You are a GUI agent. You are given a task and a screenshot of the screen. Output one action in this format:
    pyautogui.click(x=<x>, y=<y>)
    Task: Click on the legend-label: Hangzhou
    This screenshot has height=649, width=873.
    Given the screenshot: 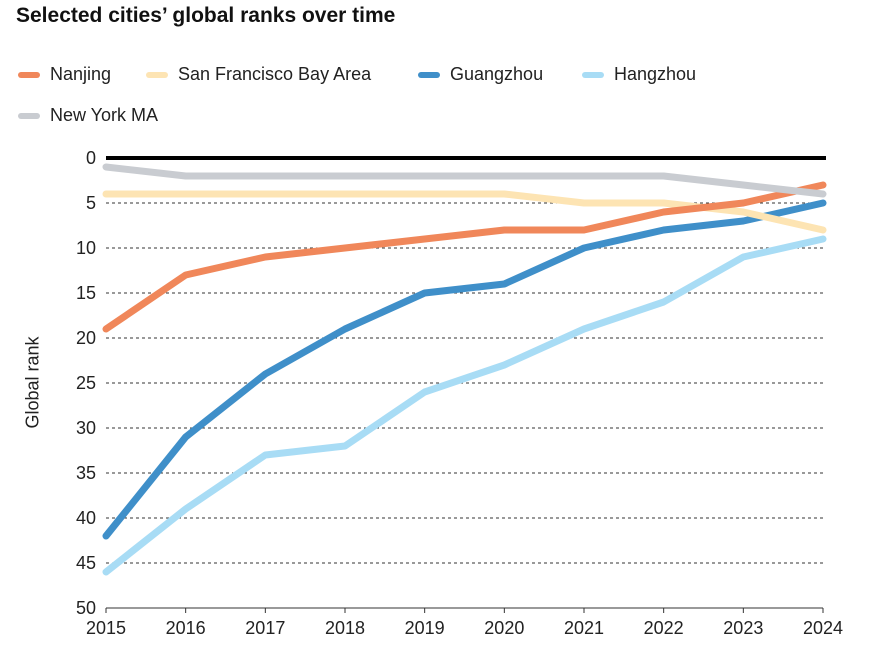 What is the action you would take?
    pyautogui.click(x=655, y=74)
    